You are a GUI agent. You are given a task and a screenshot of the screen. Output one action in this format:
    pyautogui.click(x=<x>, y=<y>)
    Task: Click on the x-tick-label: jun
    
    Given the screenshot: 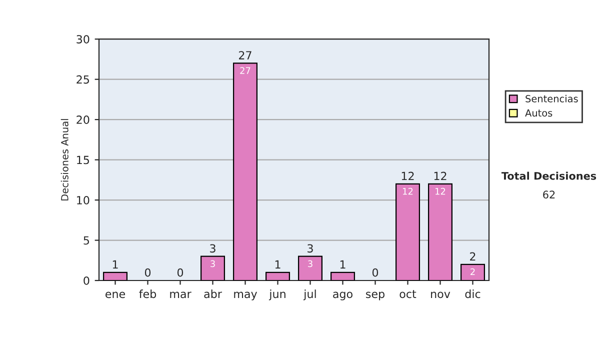 What is the action you would take?
    pyautogui.click(x=277, y=295)
    